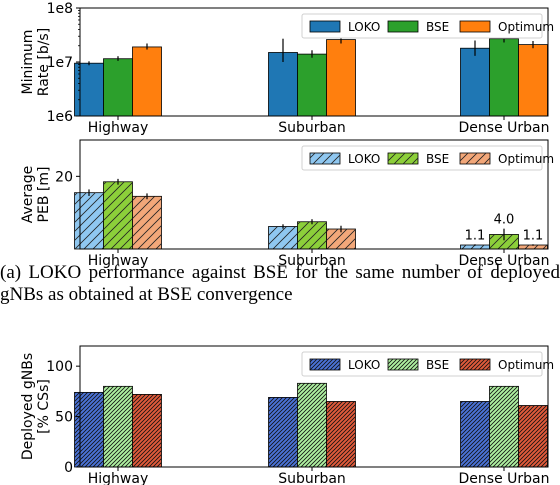  I want to click on y-axis-label-line: PEB [m], so click(44, 195).